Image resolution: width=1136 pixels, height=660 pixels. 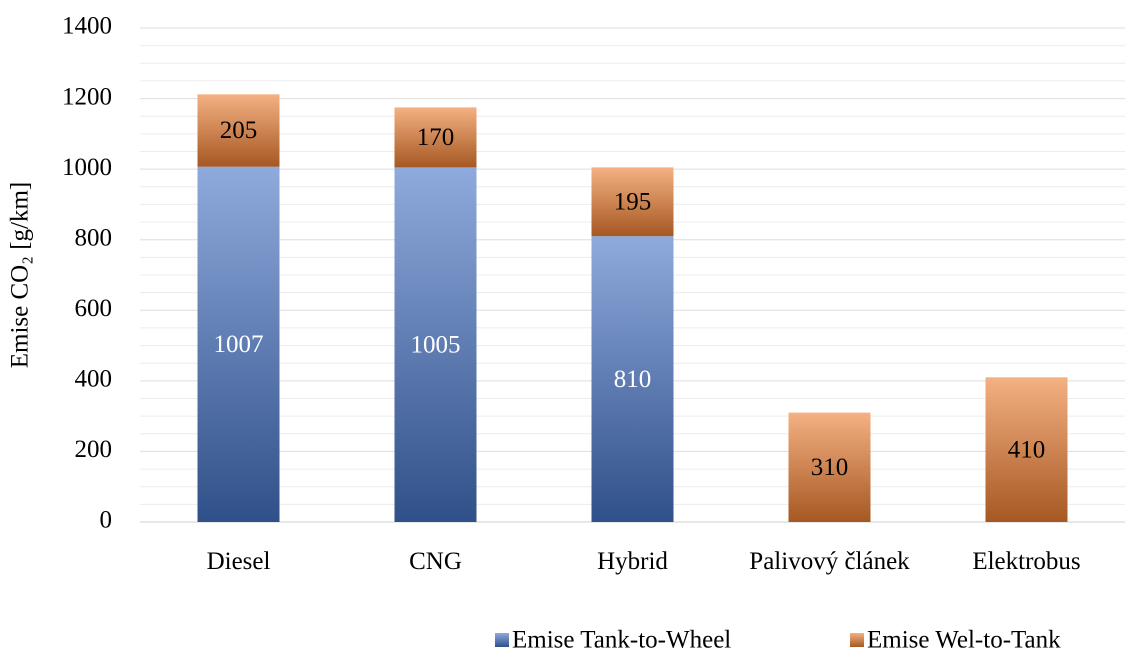 What do you see at coordinates (94, 379) in the screenshot?
I see `y-tick-label: 400` at bounding box center [94, 379].